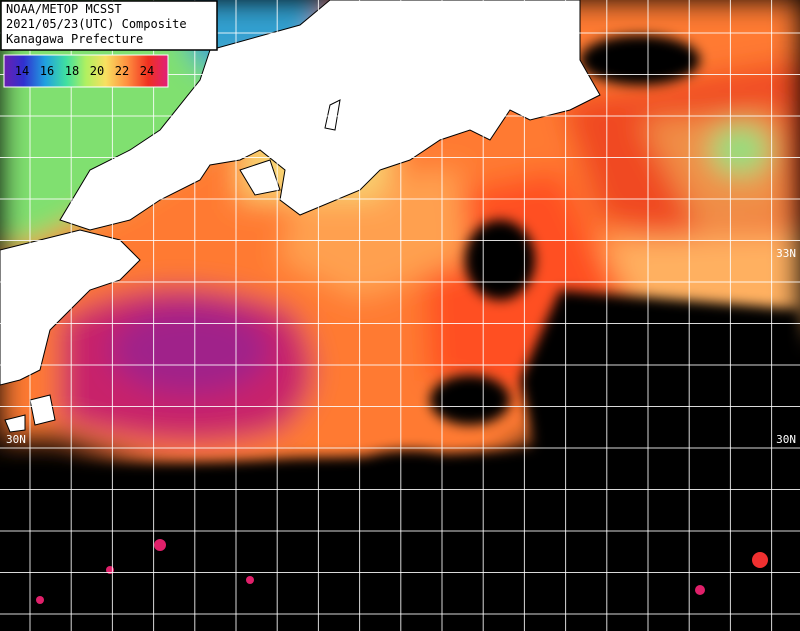  Describe the element at coordinates (64, 9) in the screenshot. I see `header-line: NOAA/METOP MCSST` at that location.